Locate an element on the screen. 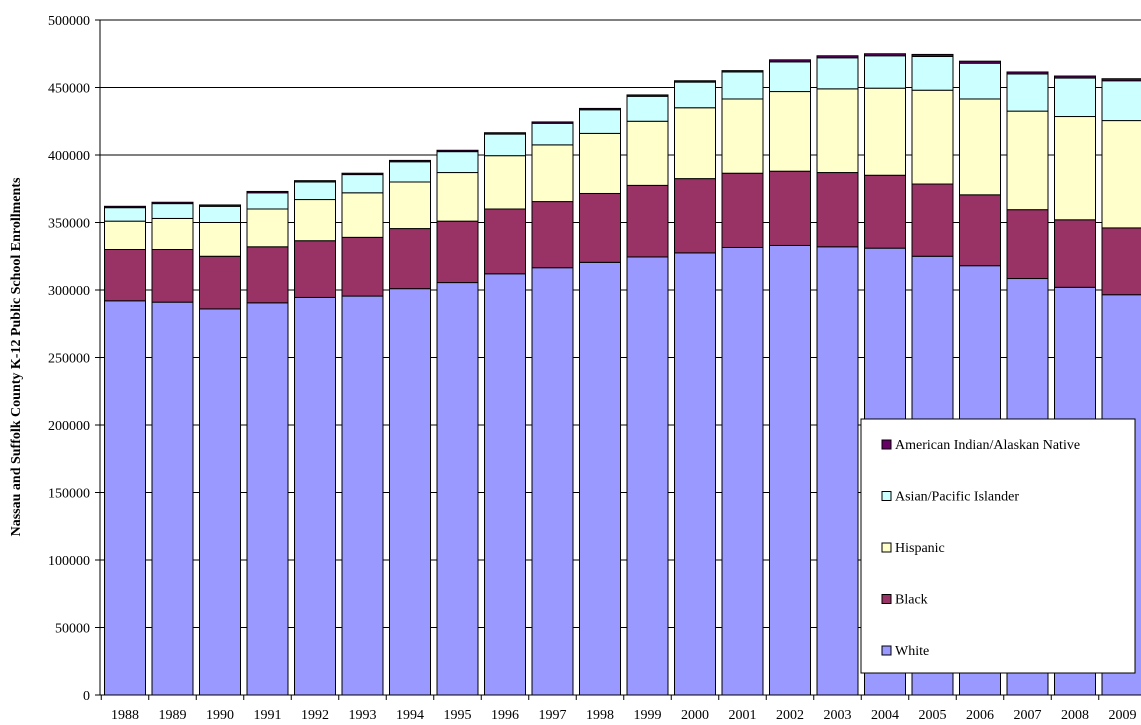  x-tick-label-1989: 1989 is located at coordinates (173, 715).